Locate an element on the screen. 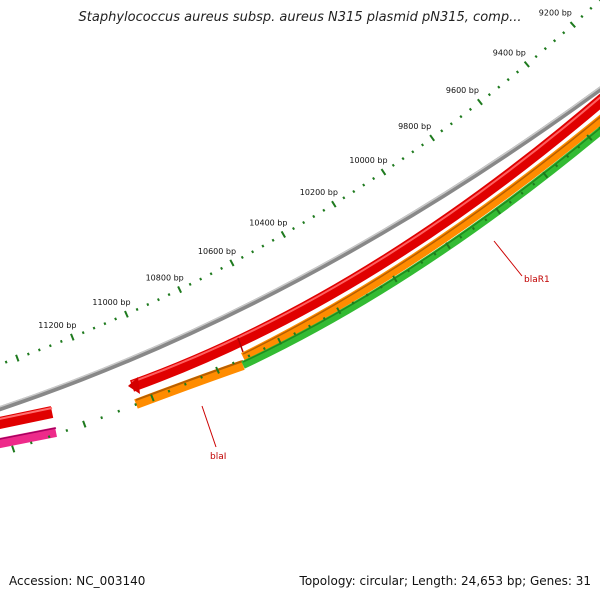 Image resolution: width=600 pixels, height=600 pixels. feature-orange-blaI is located at coordinates (189, 384).